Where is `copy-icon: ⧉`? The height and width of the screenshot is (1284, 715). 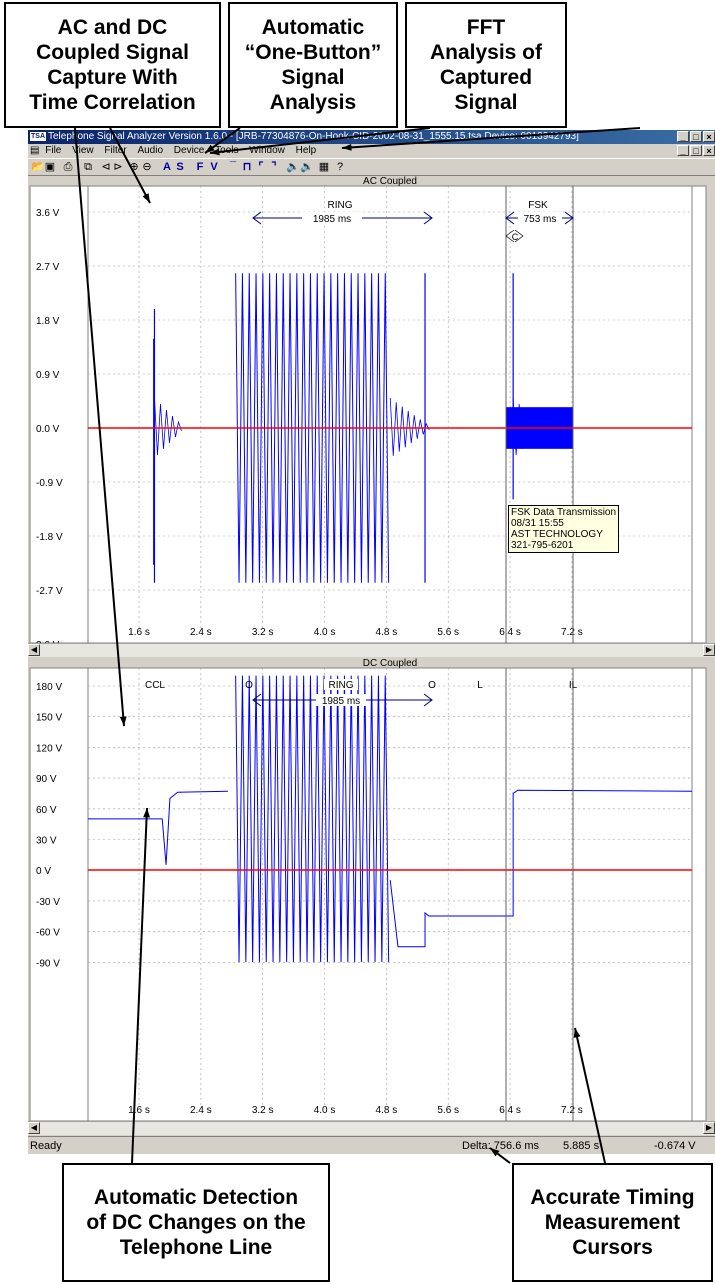
copy-icon: ⧉ is located at coordinates (88, 167).